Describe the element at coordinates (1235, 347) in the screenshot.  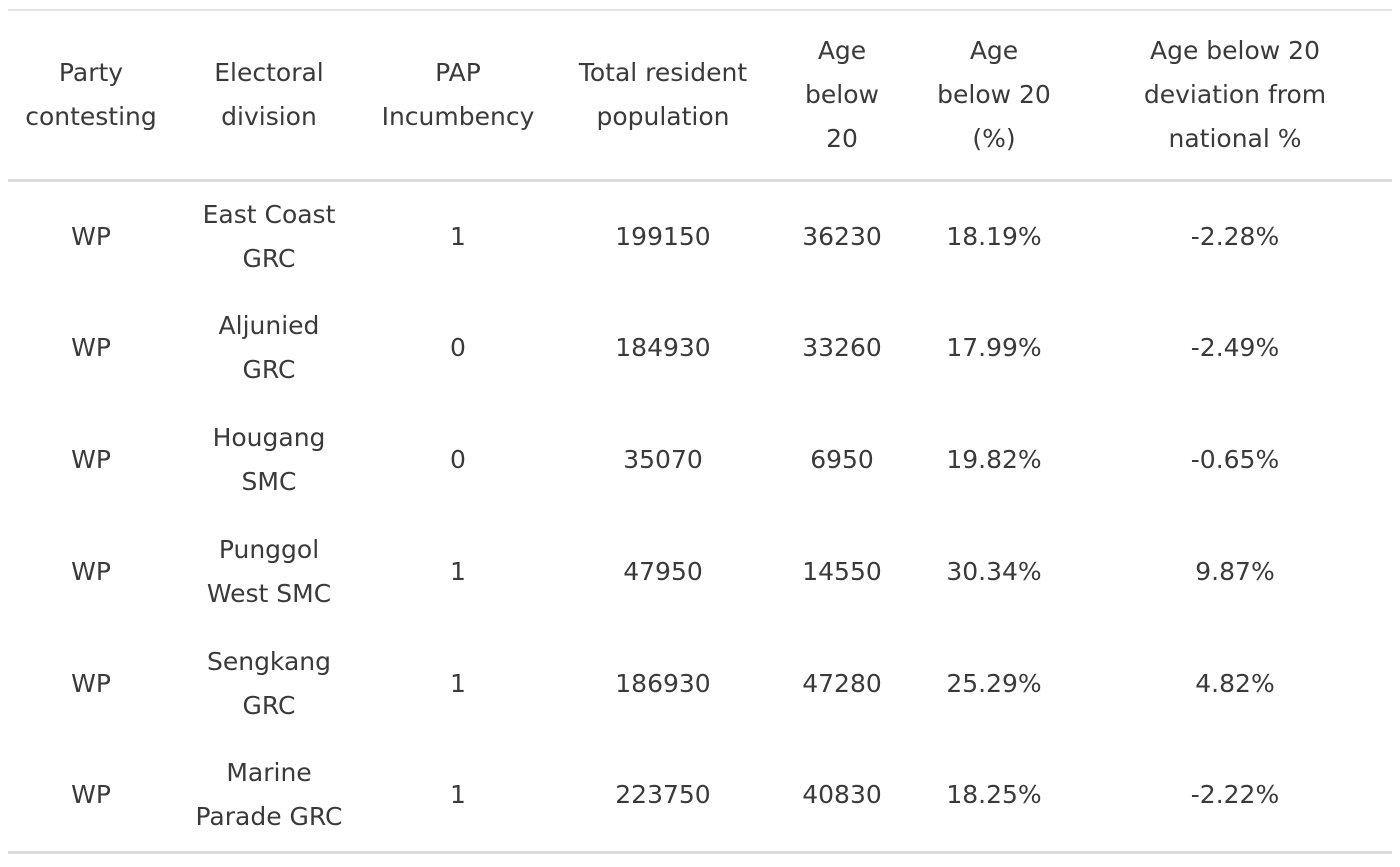
I see `cell-deviation: -2.49%` at that location.